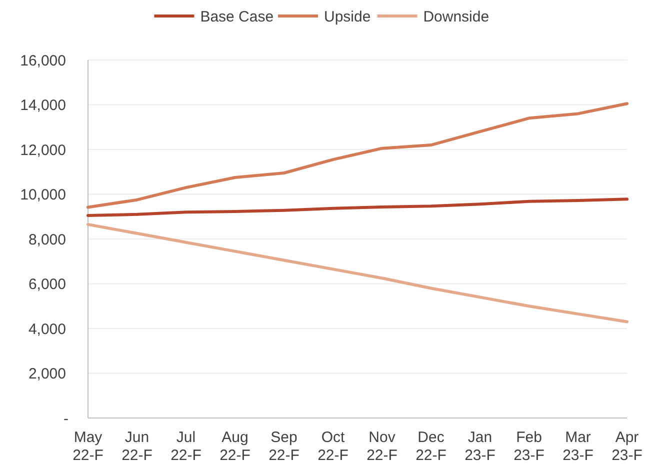 Image resolution: width=647 pixels, height=472 pixels. What do you see at coordinates (480, 446) in the screenshot?
I see `x-tick-label: Jan 23-F` at bounding box center [480, 446].